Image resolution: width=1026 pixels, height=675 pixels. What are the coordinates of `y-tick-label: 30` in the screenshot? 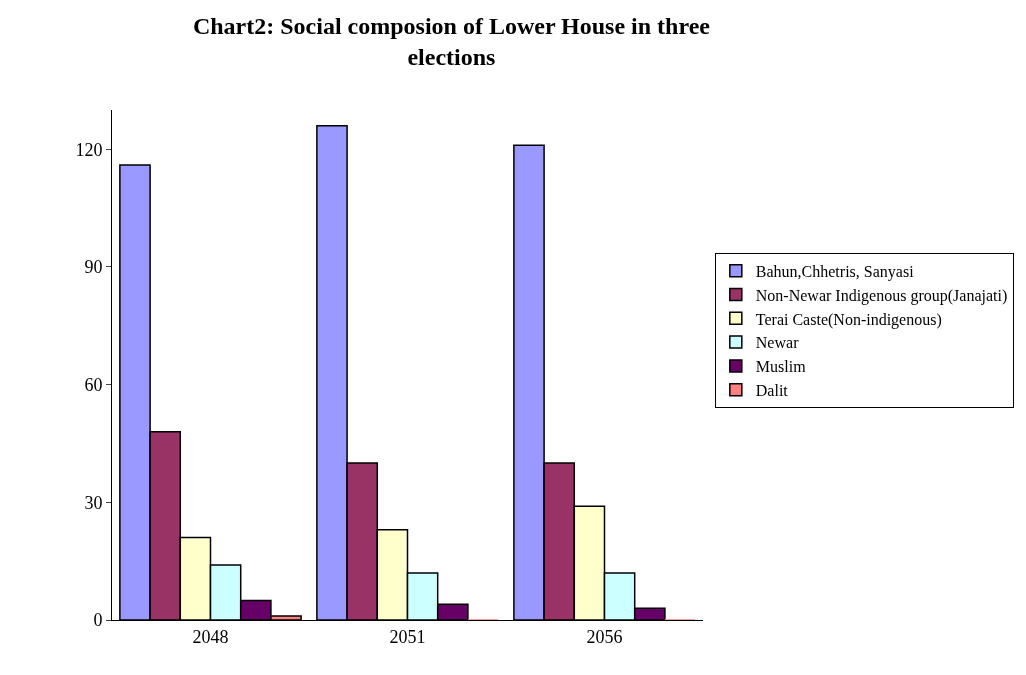 It's located at (93, 502).